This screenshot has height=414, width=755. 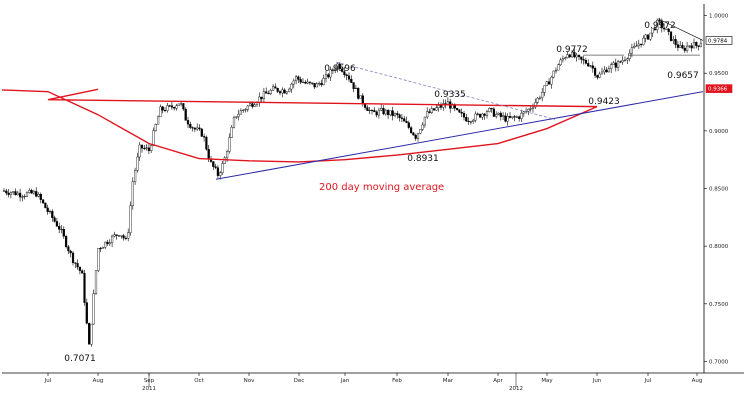 I want to click on x-tick-label: May, so click(x=547, y=381).